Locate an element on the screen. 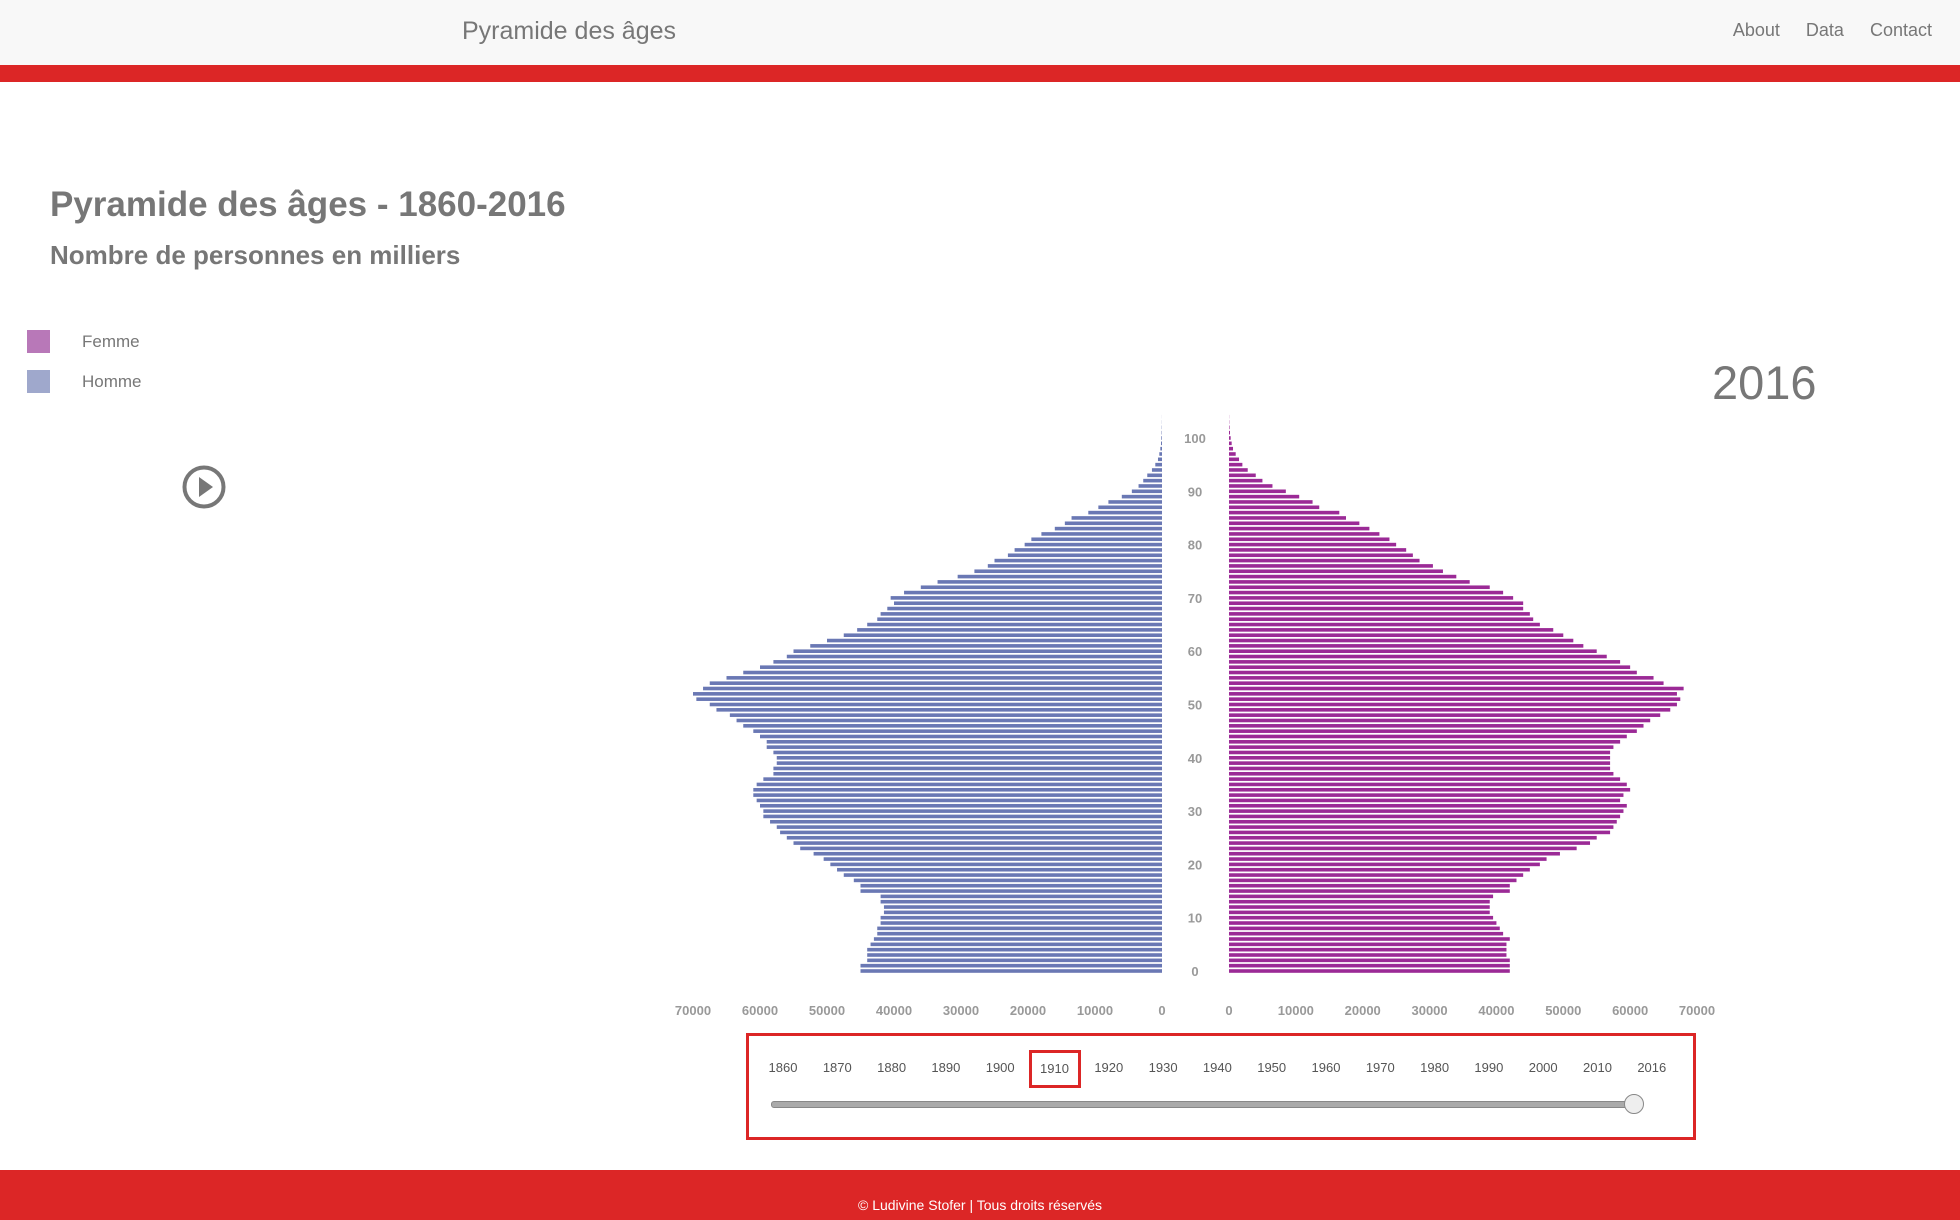 The height and width of the screenshot is (1220, 1960). timeline-year-1980: 1980 is located at coordinates (1435, 1067).